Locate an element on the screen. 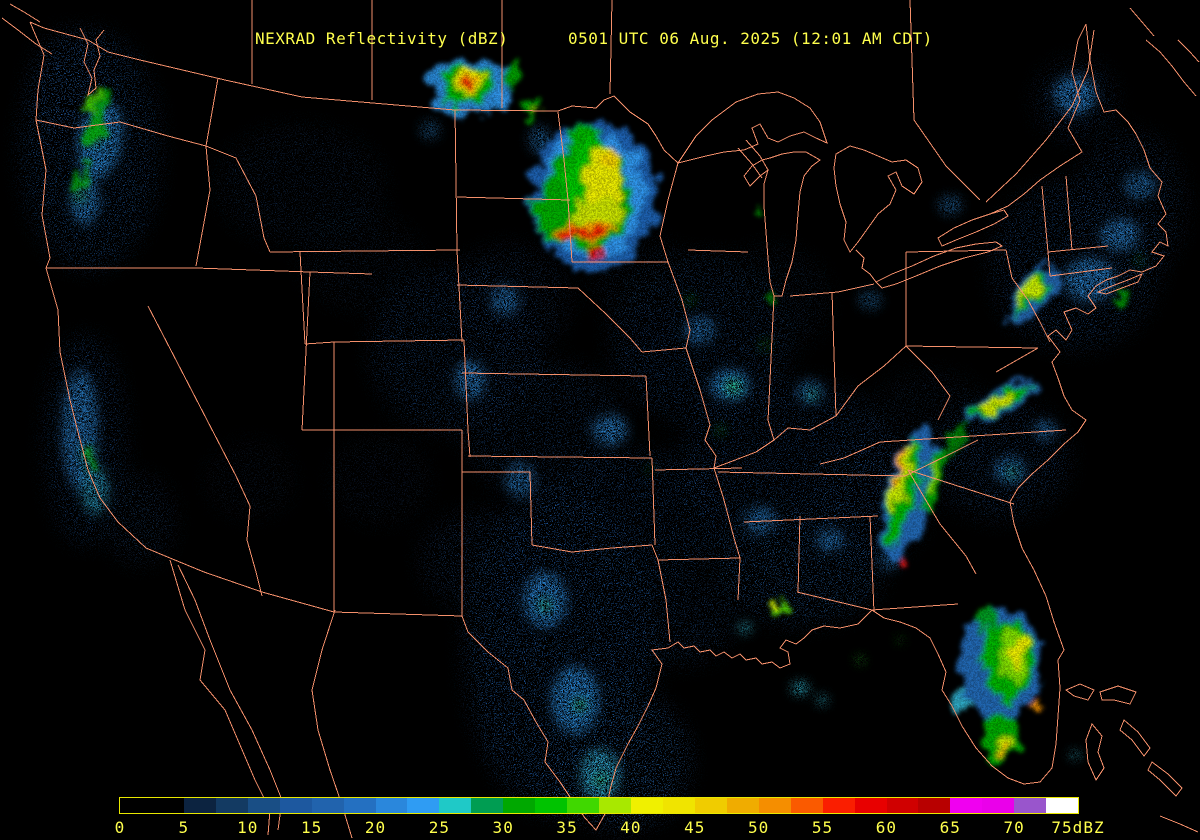 Image resolution: width=1200 pixels, height=840 pixels. color-scale-cell-30dbz is located at coordinates (519, 805).